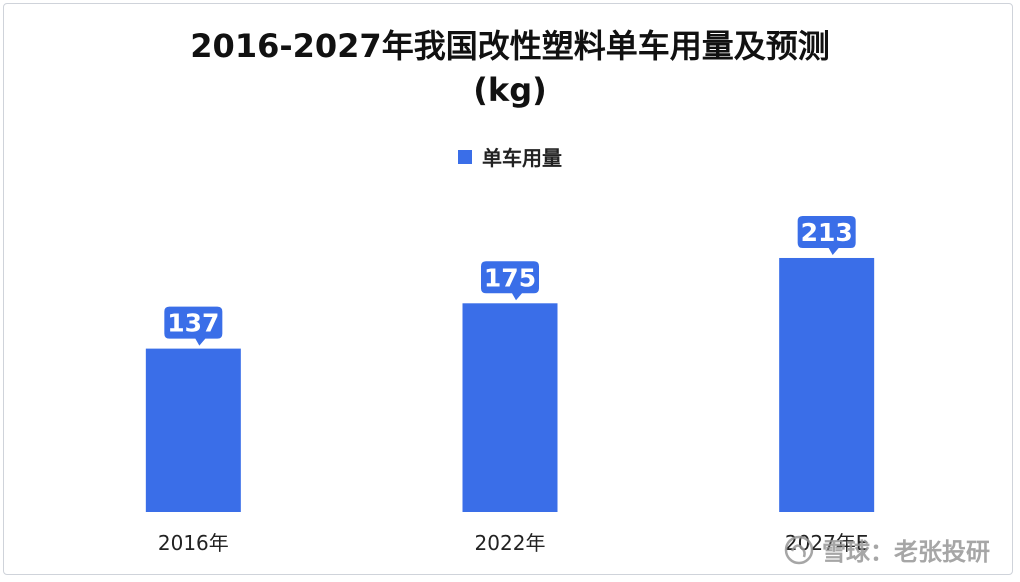  I want to click on legend: 单车用量, so click(510, 156).